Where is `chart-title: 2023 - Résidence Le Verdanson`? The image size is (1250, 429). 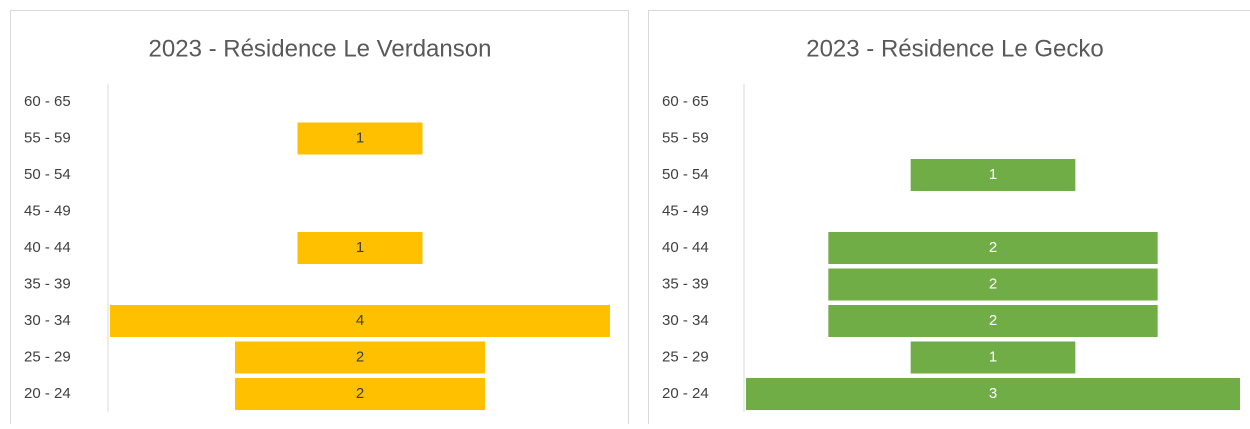 chart-title: 2023 - Résidence Le Verdanson is located at coordinates (320, 48).